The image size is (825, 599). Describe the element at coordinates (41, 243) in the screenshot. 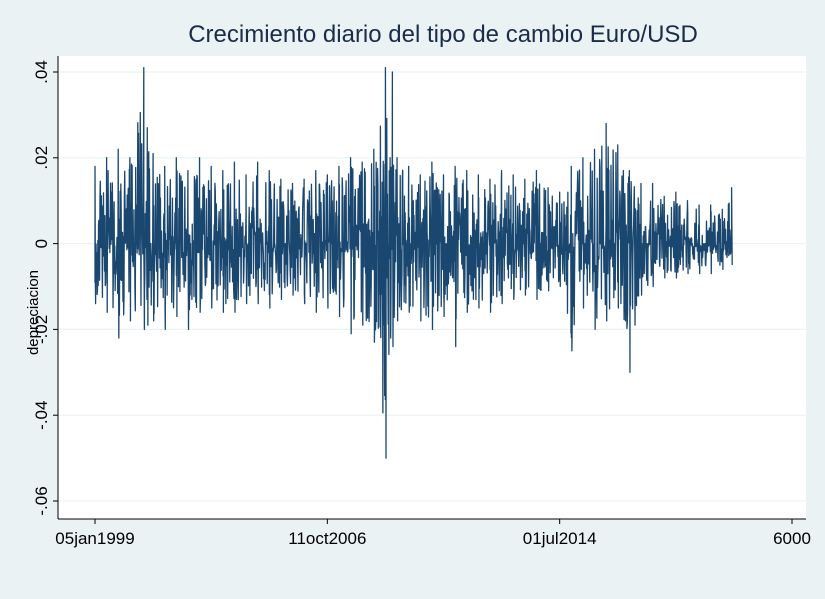

I see `y-tick-label: 0` at that location.